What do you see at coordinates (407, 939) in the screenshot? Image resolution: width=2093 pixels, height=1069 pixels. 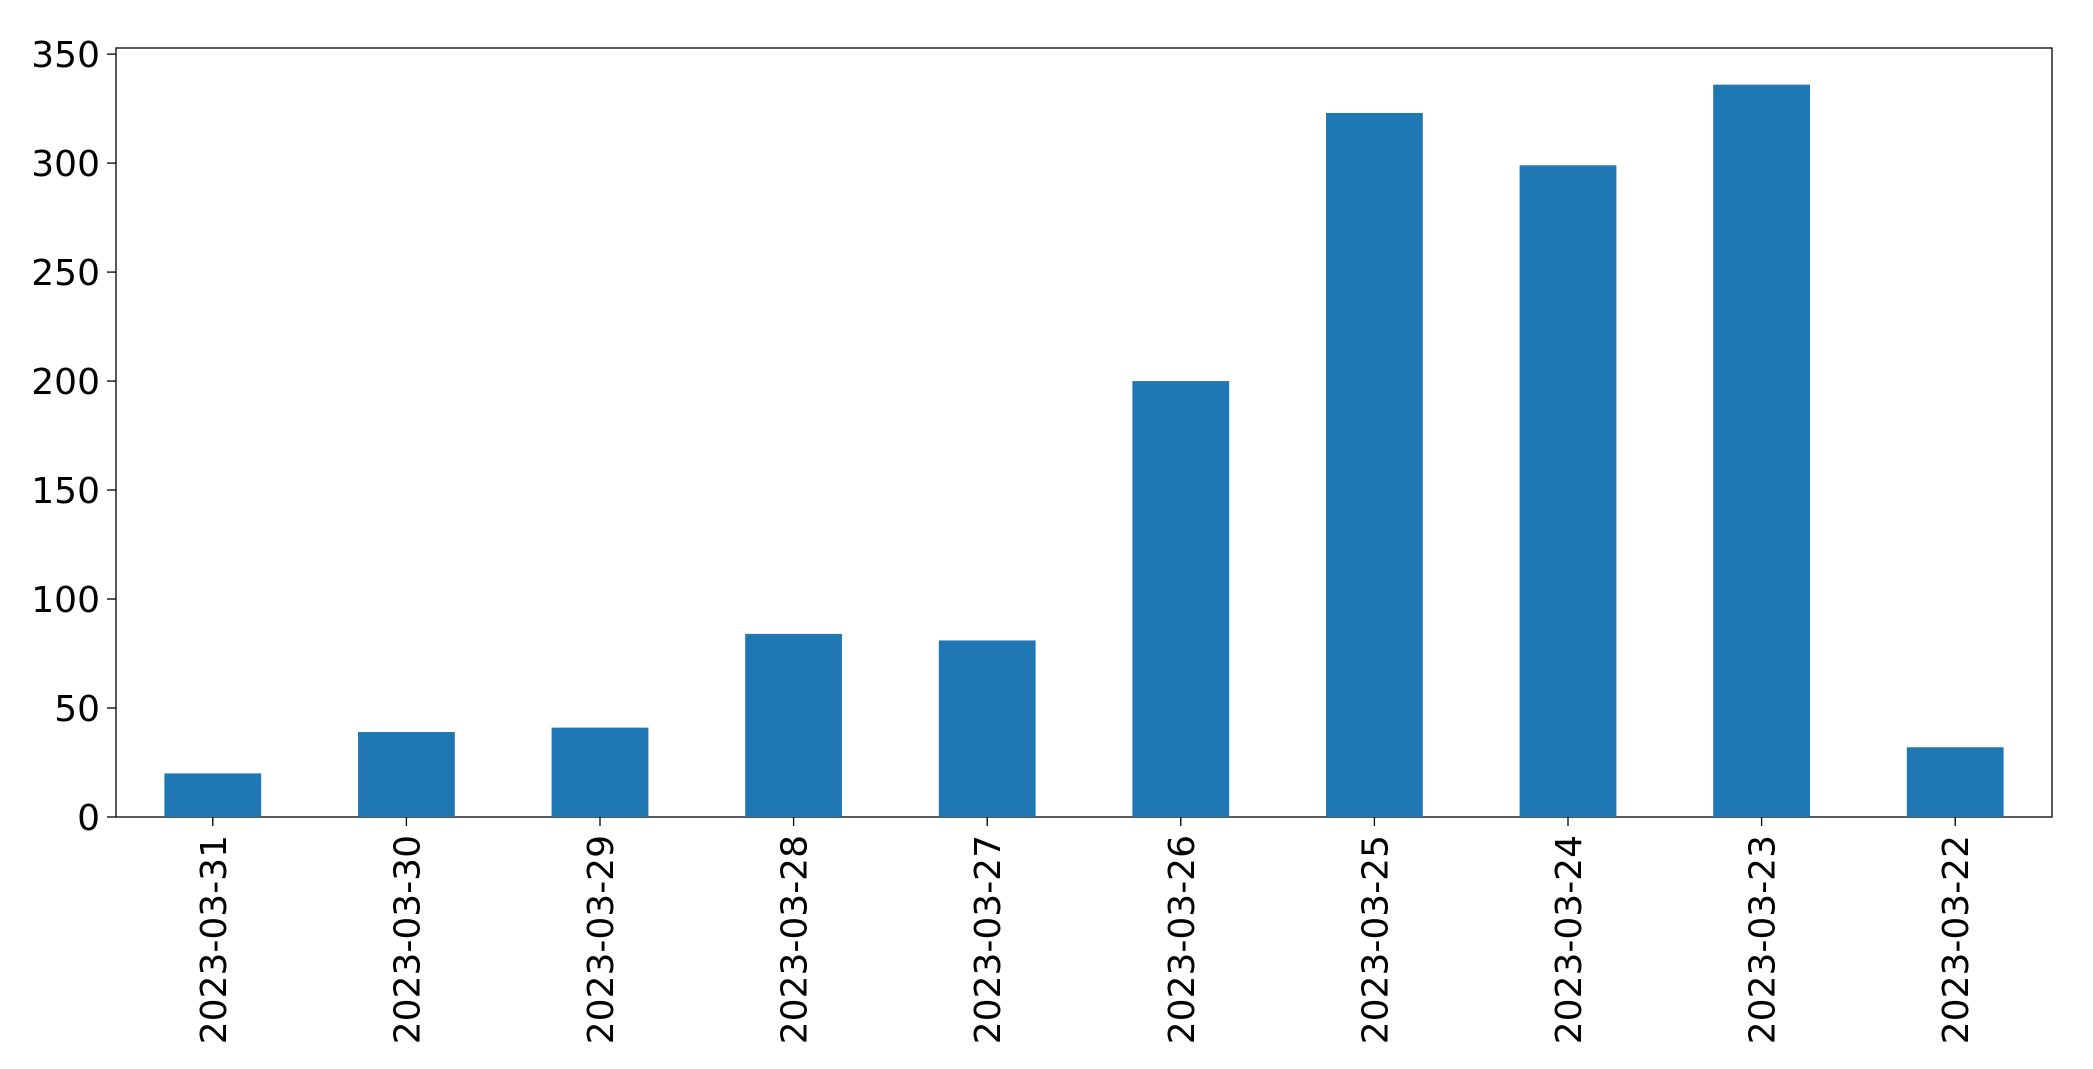 I see `x-tick-label: 2023-03-30` at bounding box center [407, 939].